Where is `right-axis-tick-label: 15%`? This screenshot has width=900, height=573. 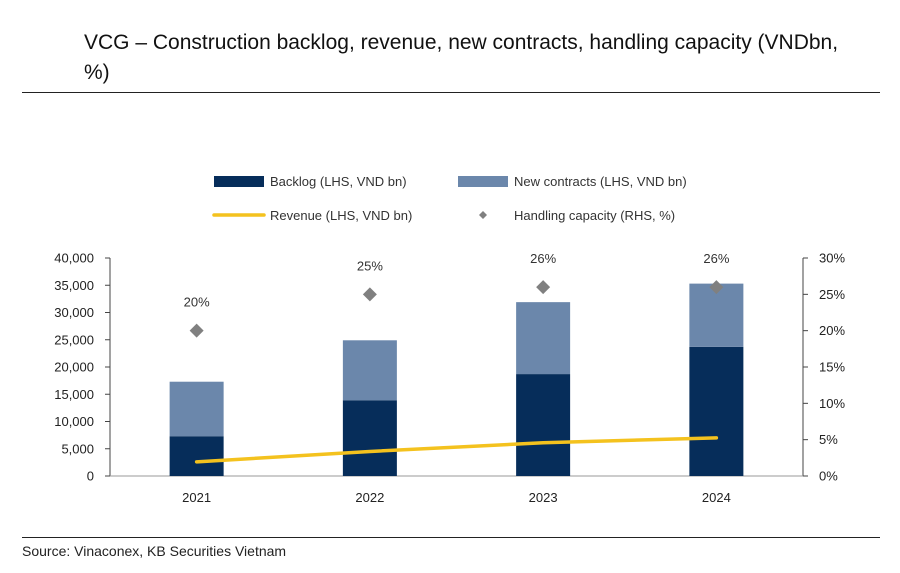 right-axis-tick-label: 15% is located at coordinates (832, 367).